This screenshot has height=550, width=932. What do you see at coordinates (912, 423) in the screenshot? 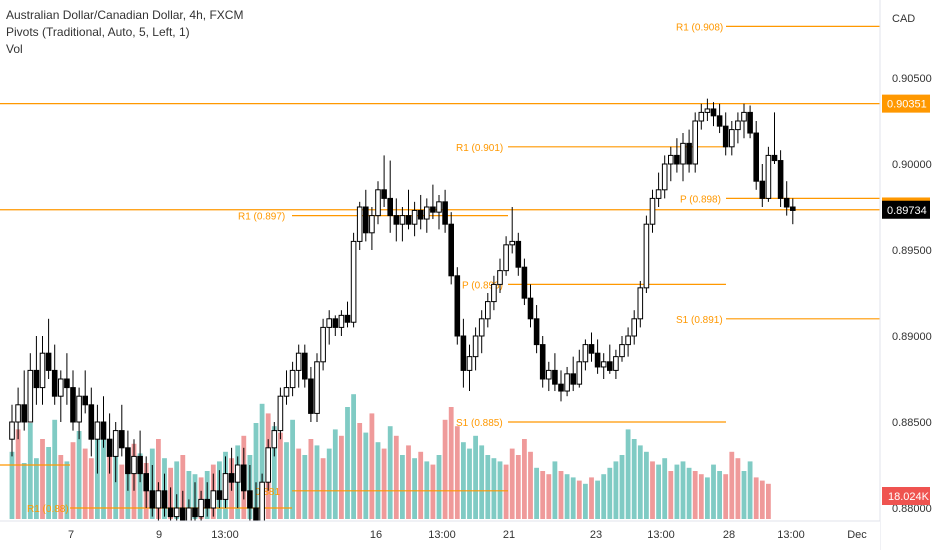
I see `price-tick-label: 0.88500` at bounding box center [912, 423].